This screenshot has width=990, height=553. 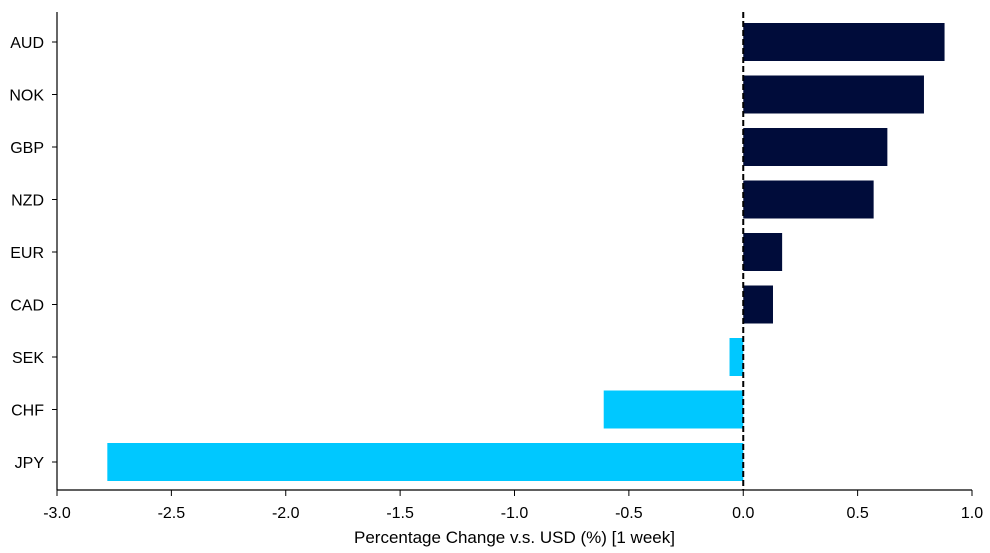 What do you see at coordinates (27, 201) in the screenshot?
I see `category-label-nzd: NZD` at bounding box center [27, 201].